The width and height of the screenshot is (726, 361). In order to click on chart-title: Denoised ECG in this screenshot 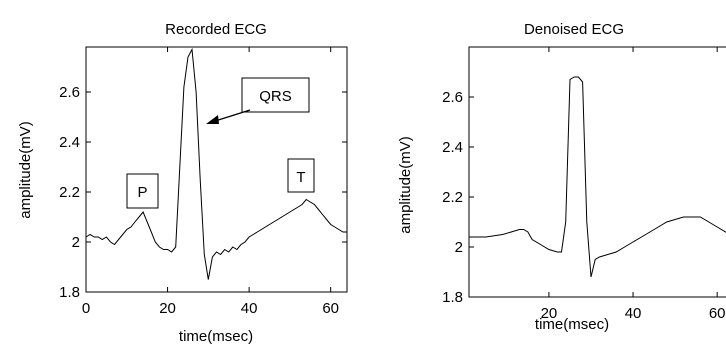, I will do `click(574, 29)`.